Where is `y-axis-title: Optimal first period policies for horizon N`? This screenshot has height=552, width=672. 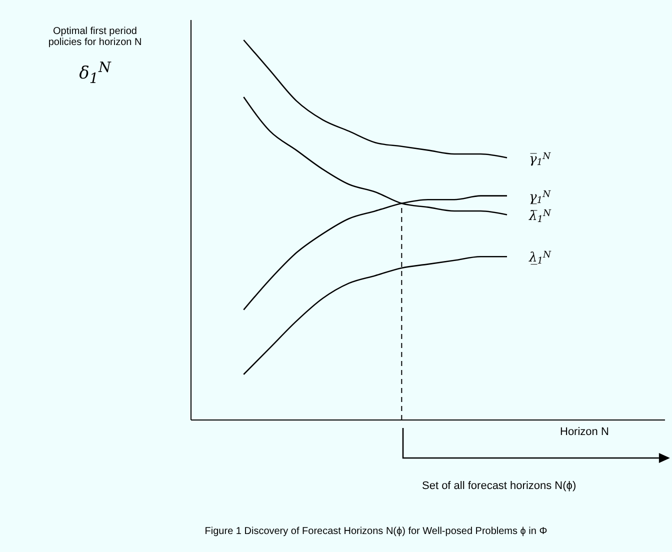
y-axis-title: Optimal first period policies for horizon N is located at coordinates (95, 37).